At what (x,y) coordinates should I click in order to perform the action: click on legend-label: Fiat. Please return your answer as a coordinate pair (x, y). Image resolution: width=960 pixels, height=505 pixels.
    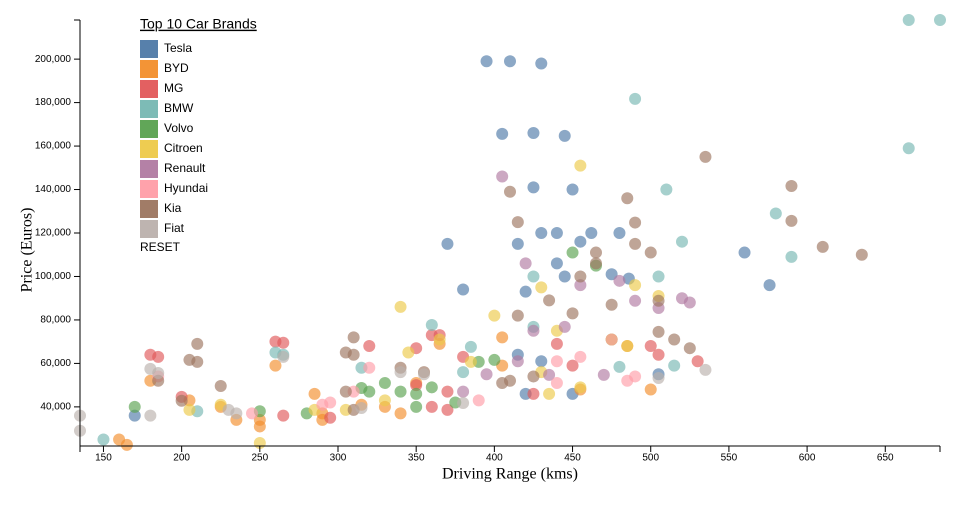
    Looking at the image, I should click on (174, 228).